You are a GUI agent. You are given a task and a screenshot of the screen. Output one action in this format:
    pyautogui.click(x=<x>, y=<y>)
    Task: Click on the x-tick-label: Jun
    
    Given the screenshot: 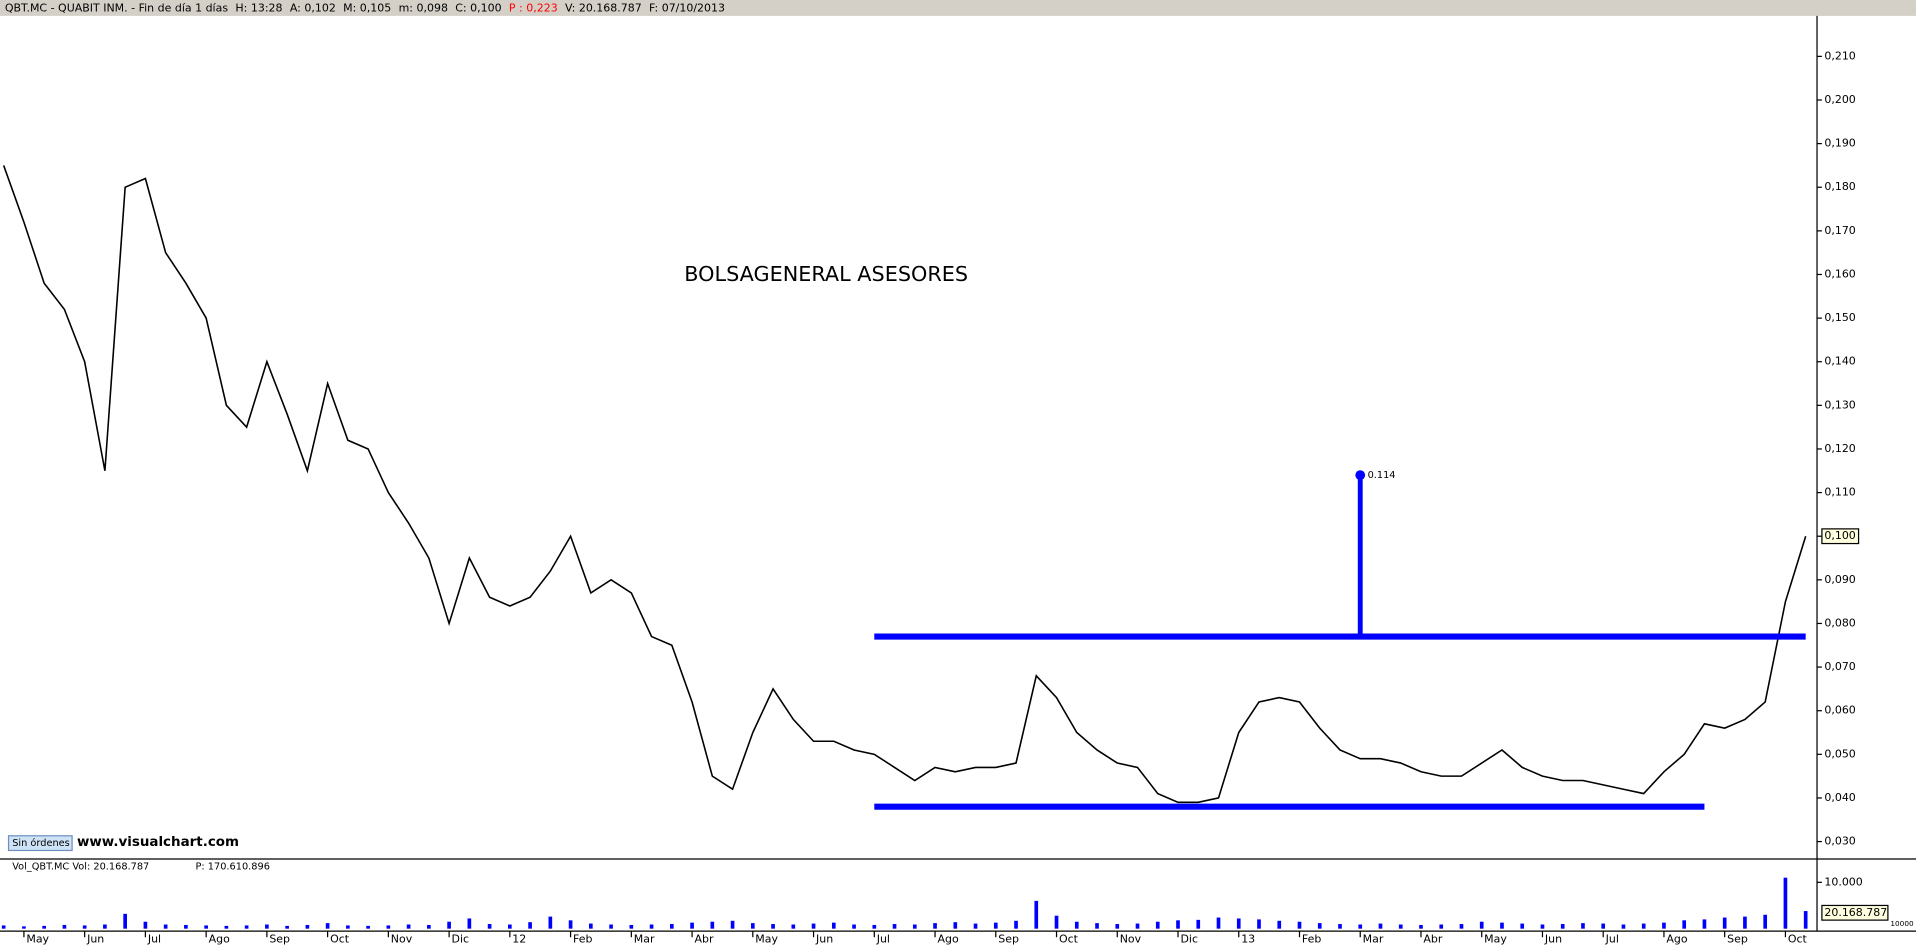 What is the action you would take?
    pyautogui.click(x=1553, y=939)
    